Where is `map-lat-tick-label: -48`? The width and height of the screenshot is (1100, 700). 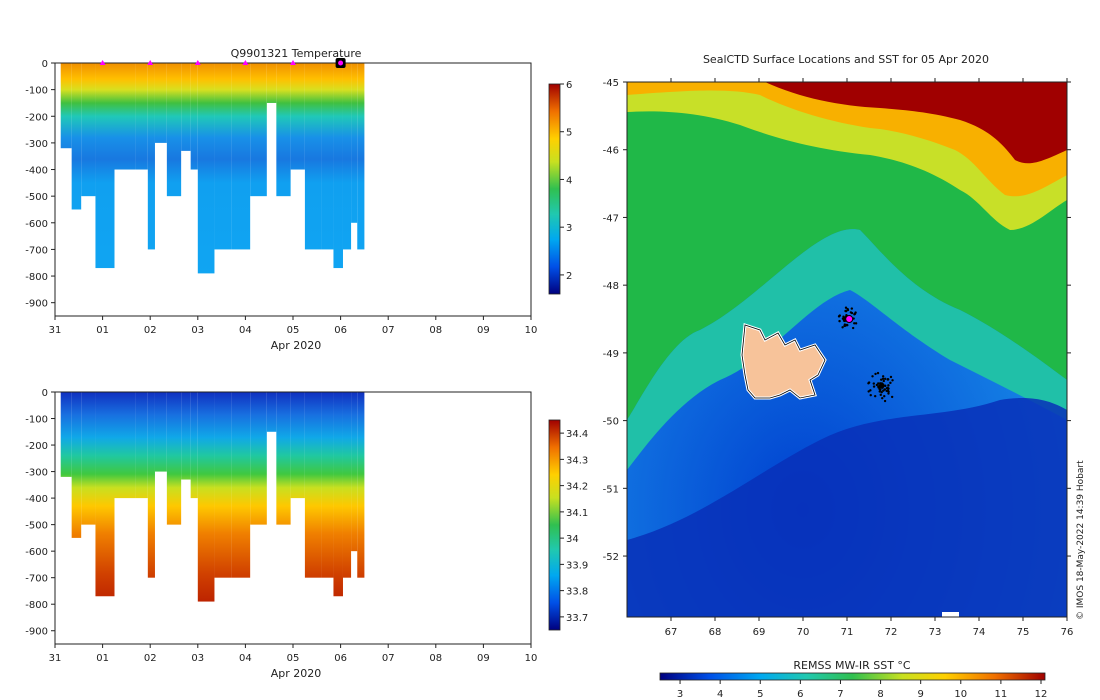 map-lat-tick-label: -48 is located at coordinates (611, 286).